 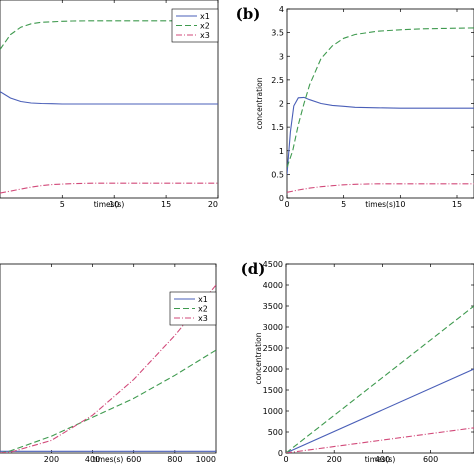 What do you see at coordinates (277, 80) in the screenshot?
I see `y-tick-label: 2.5` at bounding box center [277, 80].